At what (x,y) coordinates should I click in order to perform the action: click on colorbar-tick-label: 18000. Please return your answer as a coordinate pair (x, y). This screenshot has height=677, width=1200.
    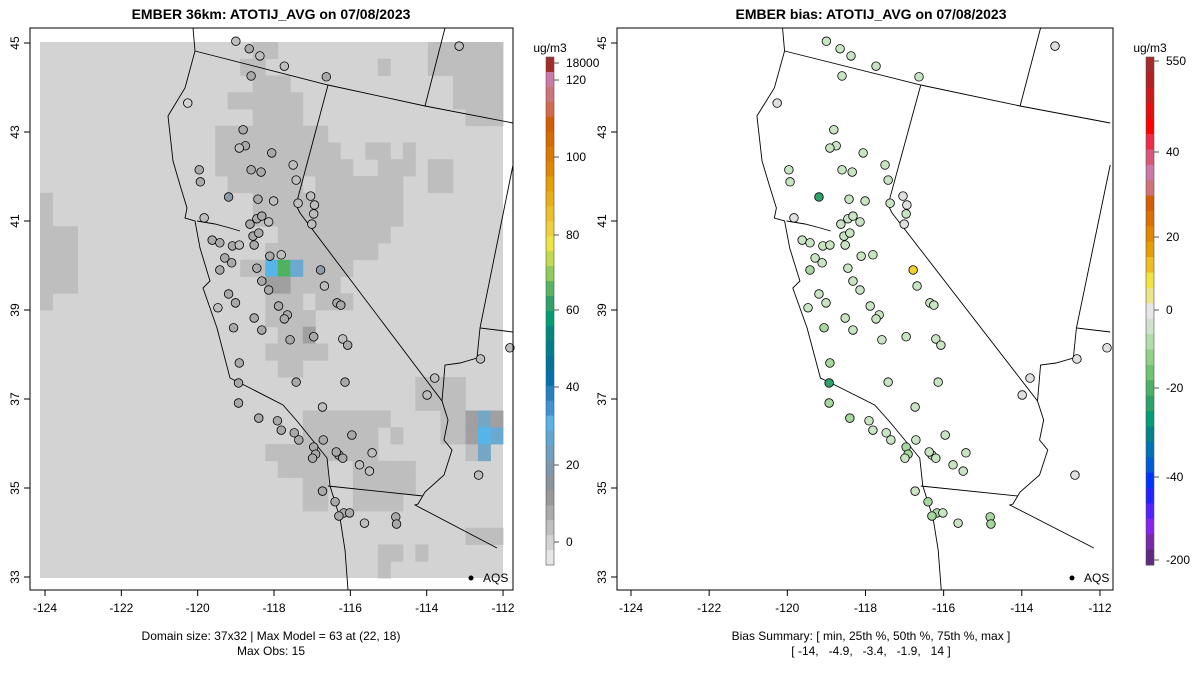
    Looking at the image, I should click on (583, 63).